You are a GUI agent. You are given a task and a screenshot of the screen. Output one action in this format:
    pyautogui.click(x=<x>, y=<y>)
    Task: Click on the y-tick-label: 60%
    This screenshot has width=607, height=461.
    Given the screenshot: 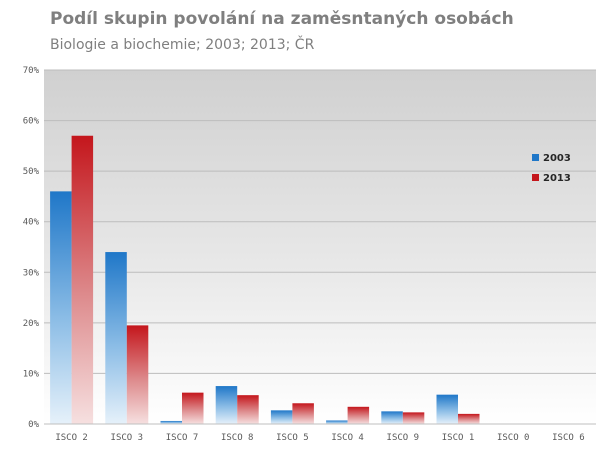 What is the action you would take?
    pyautogui.click(x=31, y=122)
    